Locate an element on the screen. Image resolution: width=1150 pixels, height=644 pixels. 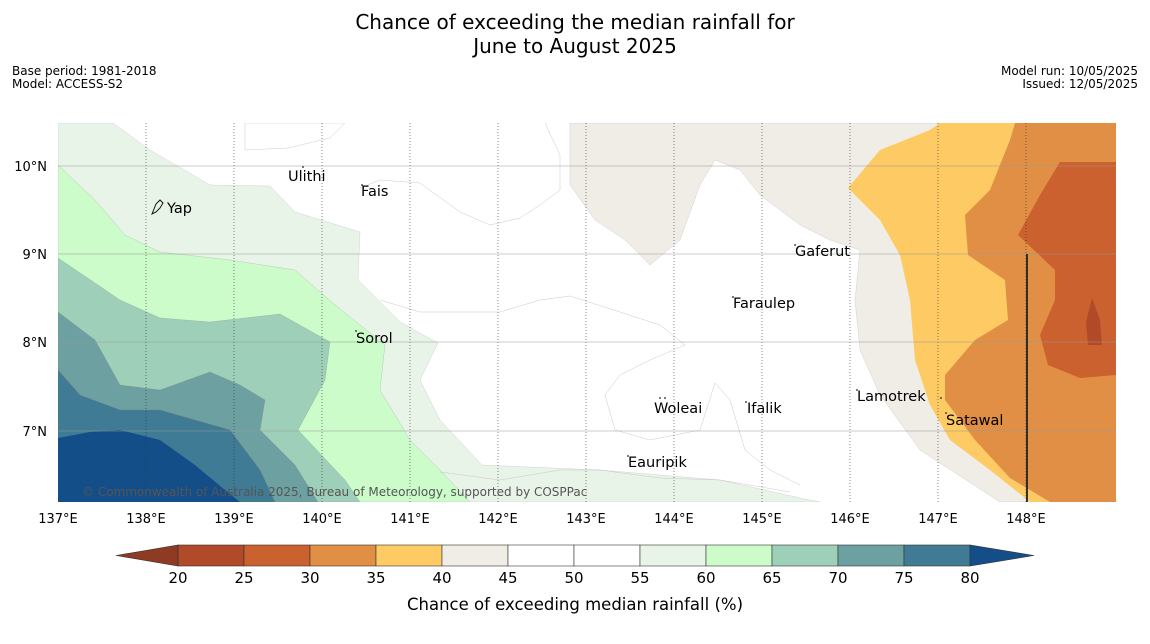
colorbar-tick-label: 40 is located at coordinates (441, 578).